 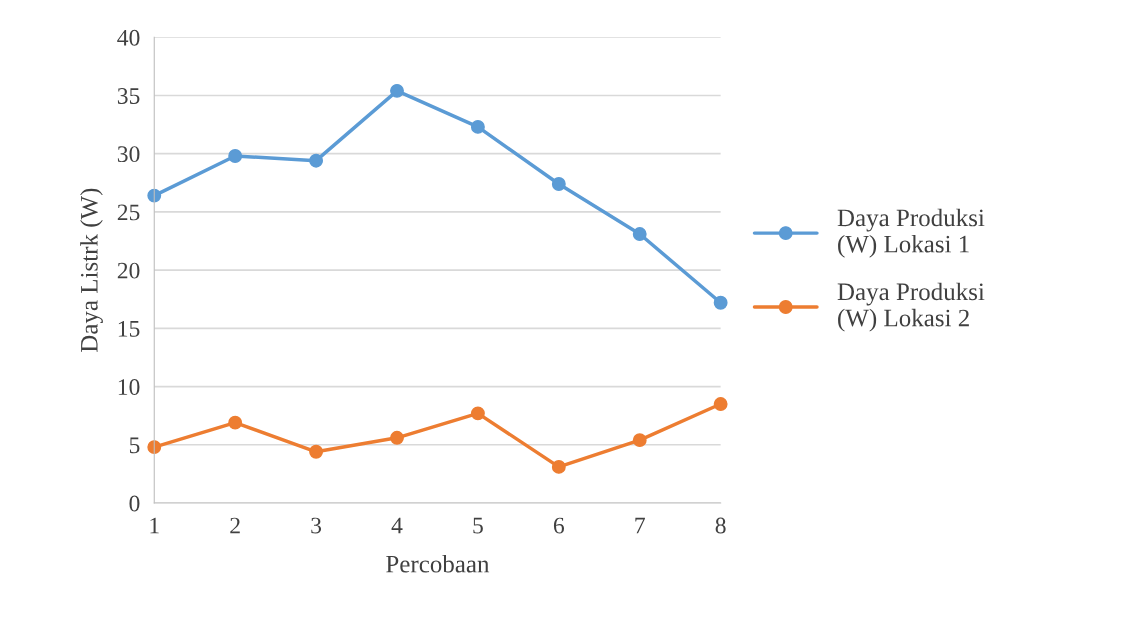 What do you see at coordinates (235, 525) in the screenshot?
I see `x-tick-label: 2` at bounding box center [235, 525].